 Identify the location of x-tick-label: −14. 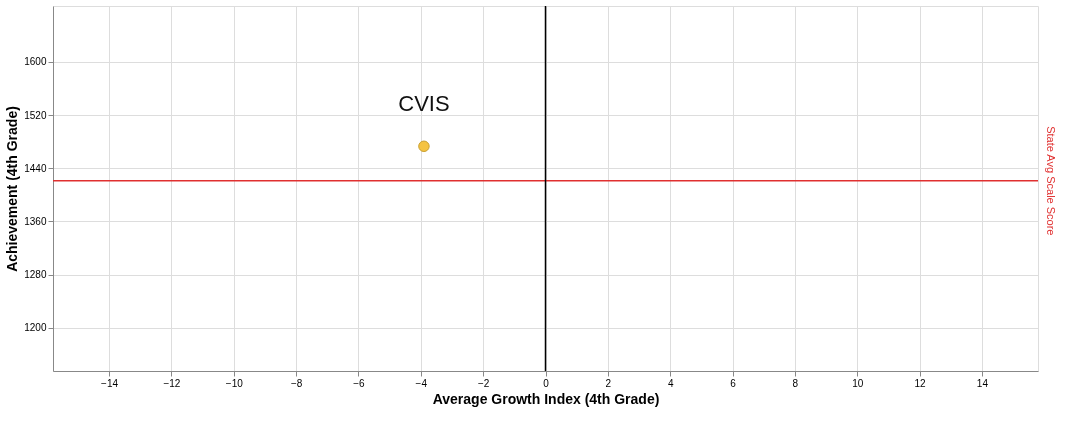
(110, 383).